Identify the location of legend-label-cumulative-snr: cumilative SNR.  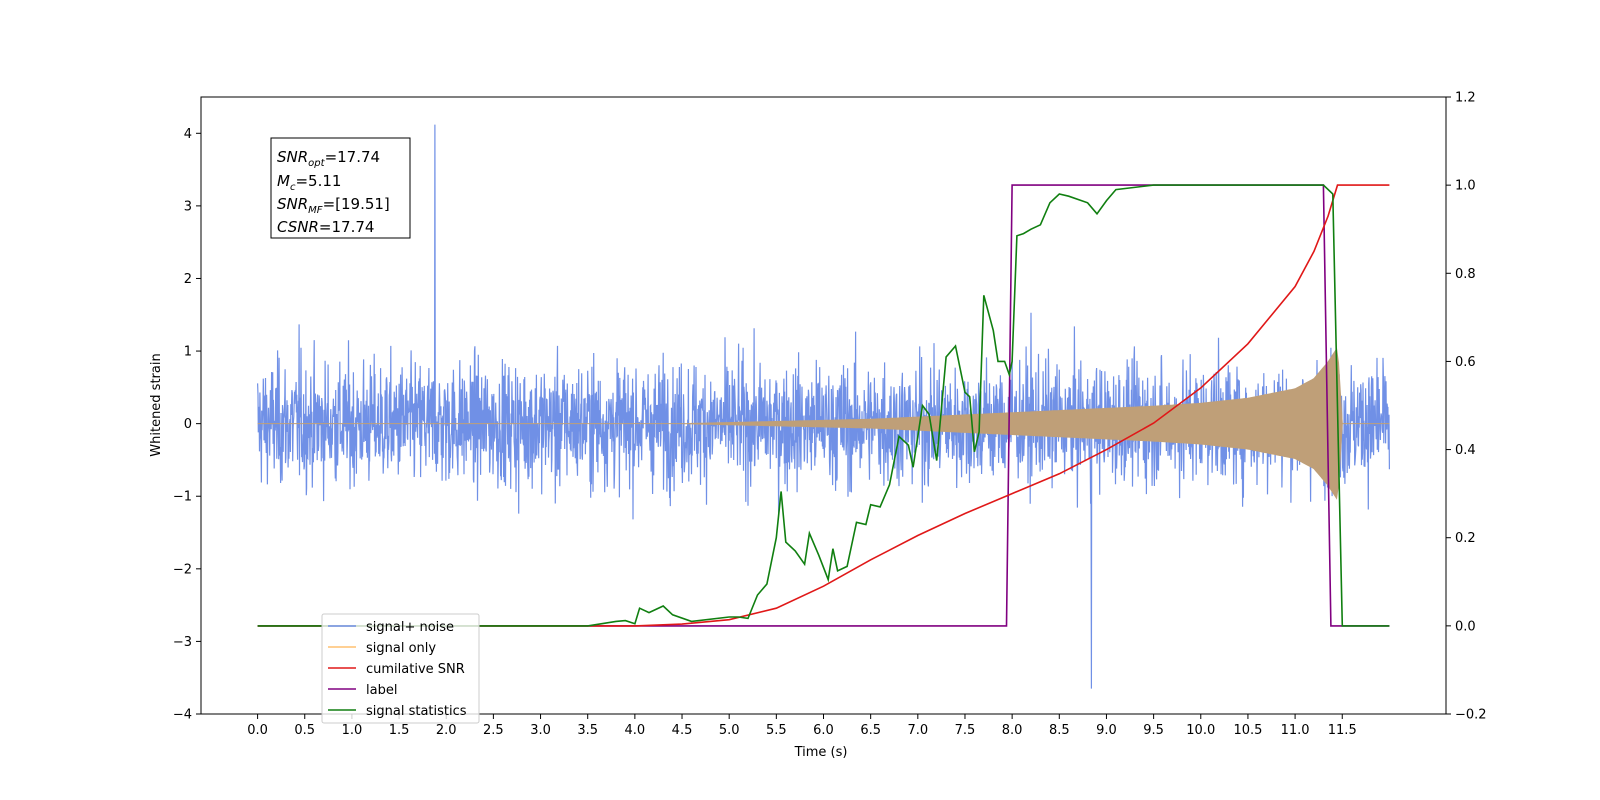
(415, 669).